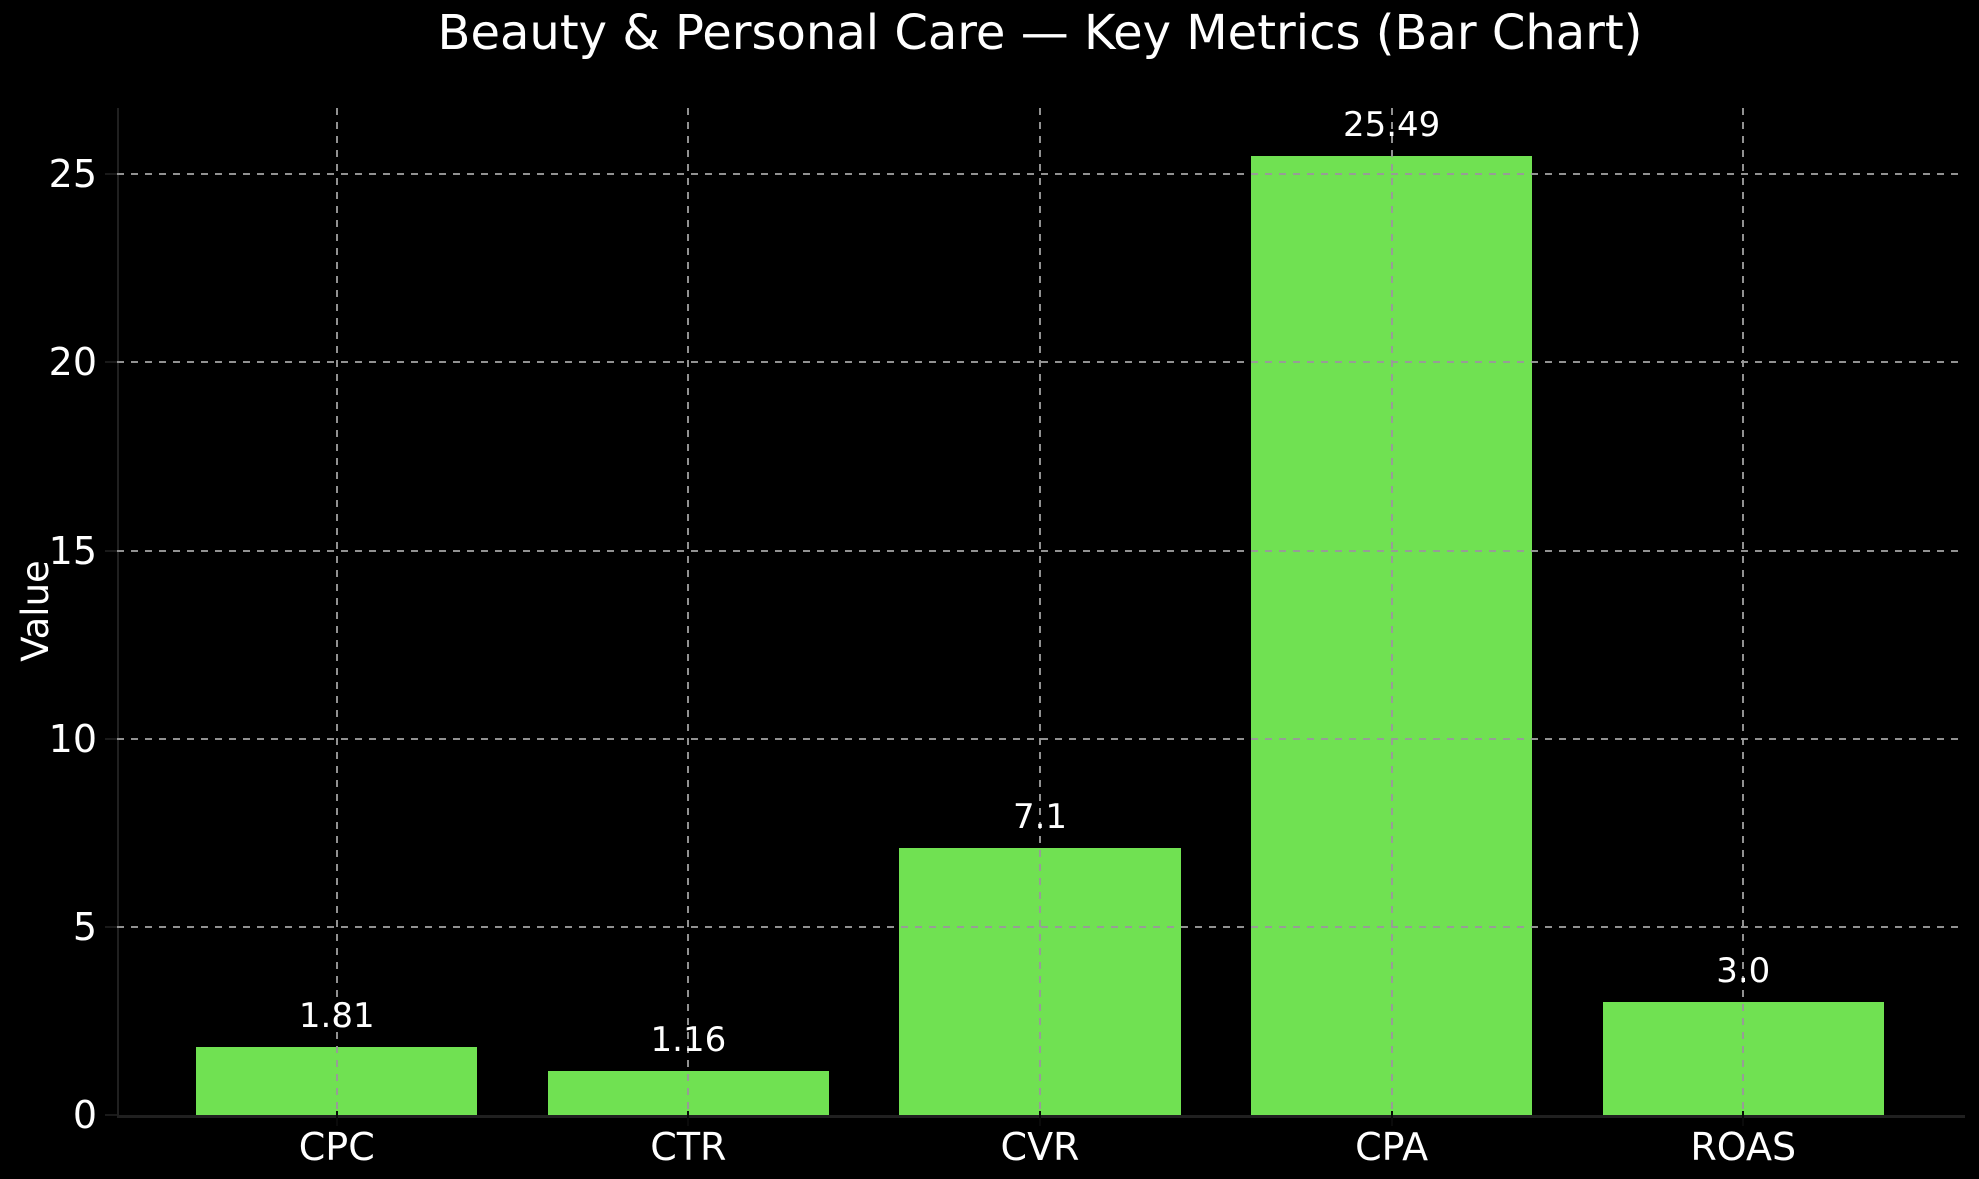  Describe the element at coordinates (1743, 1147) in the screenshot. I see `x-tick-label: ROAS` at that location.